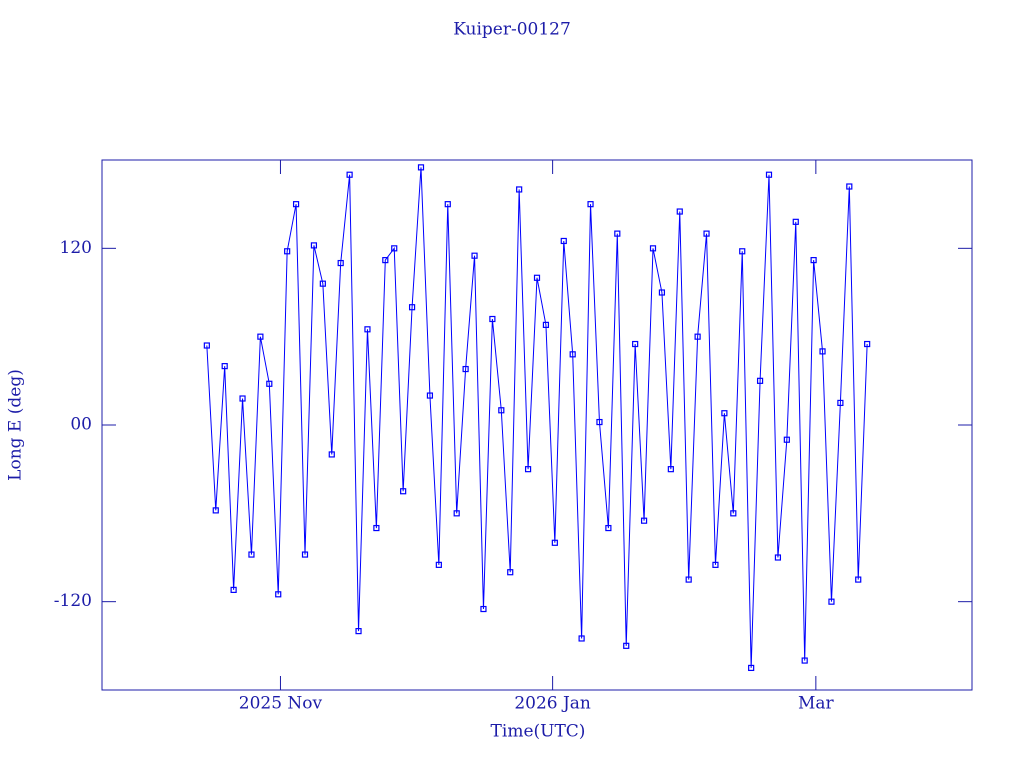 Image resolution: width=1024 pixels, height=772 pixels. I want to click on x-tick-label: 2026 Jan, so click(552, 704).